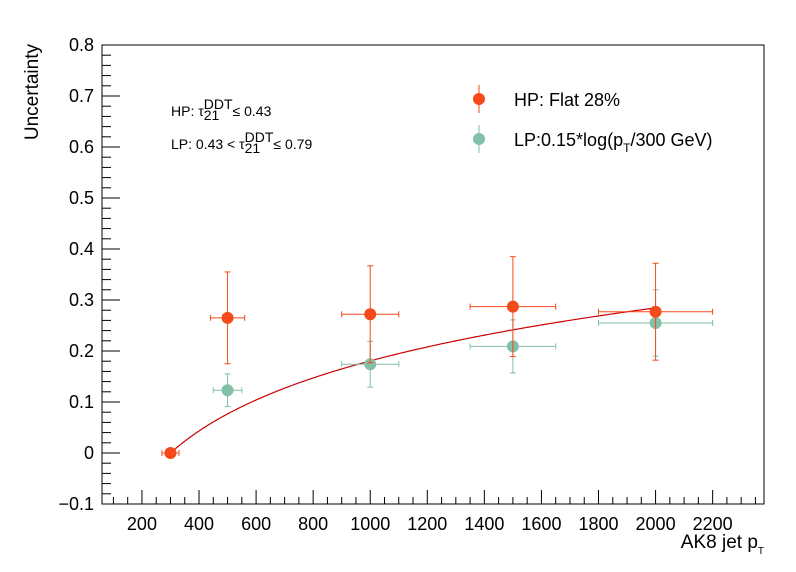 The height and width of the screenshot is (572, 796). I want to click on x-tick-label: 1200, so click(427, 524).